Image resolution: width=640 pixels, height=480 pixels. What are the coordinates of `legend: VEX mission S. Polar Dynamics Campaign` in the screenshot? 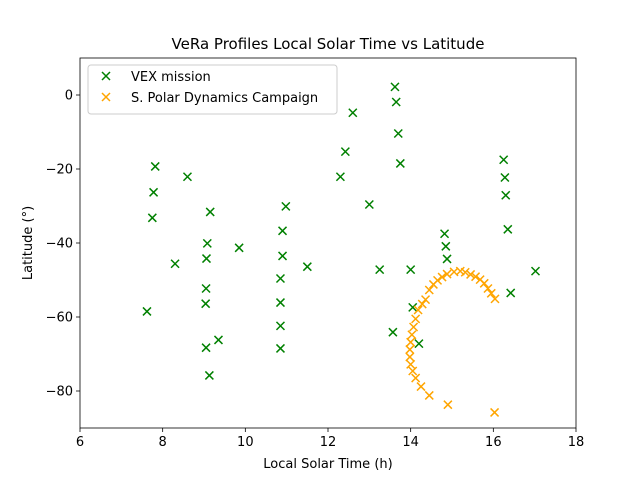 It's located at (212, 89).